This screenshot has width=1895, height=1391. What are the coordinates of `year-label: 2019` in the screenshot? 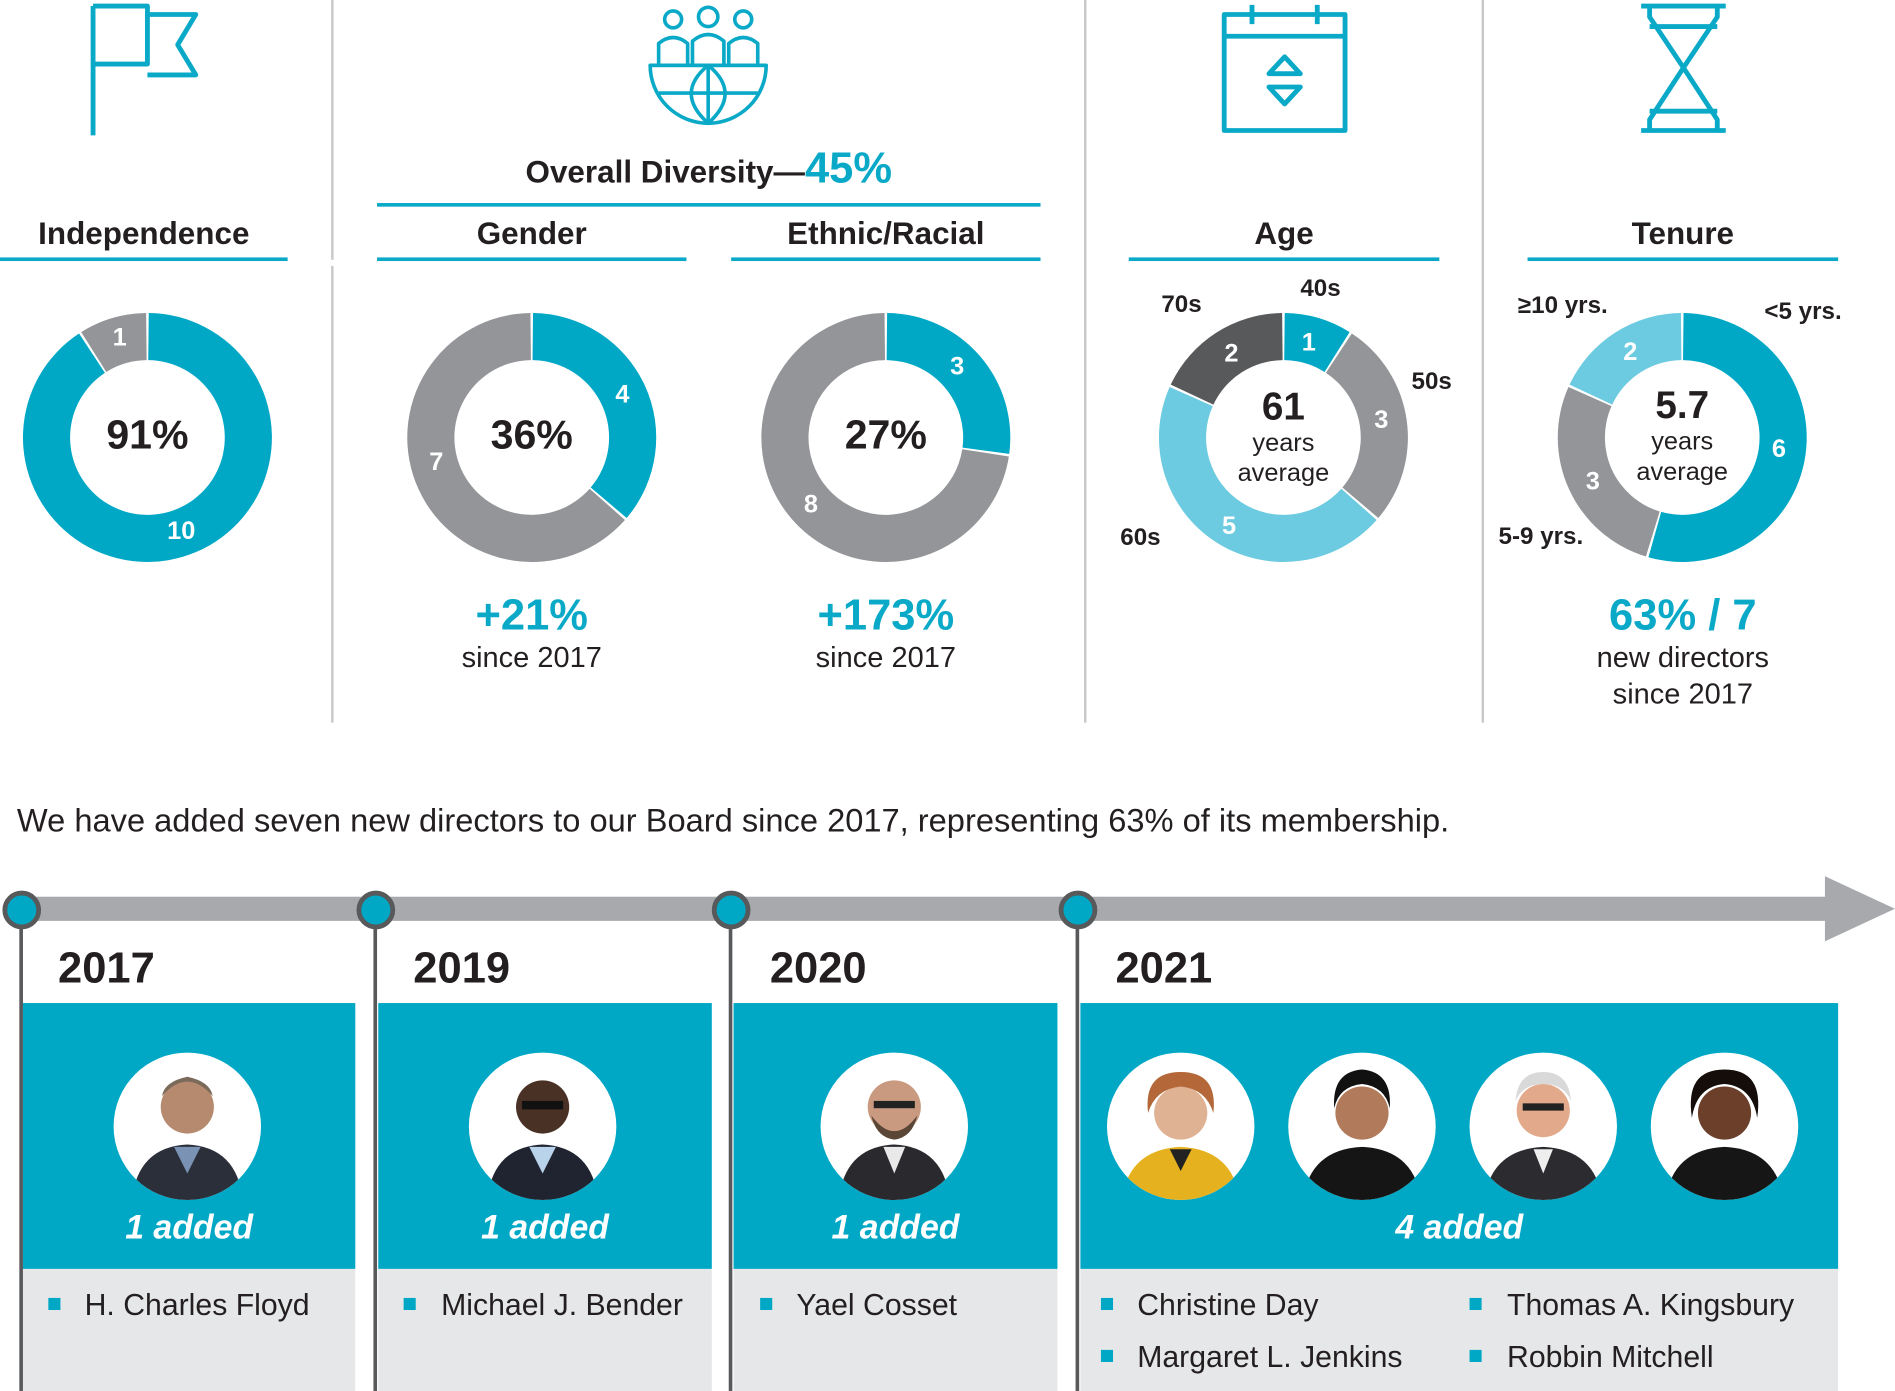 It's located at (462, 967).